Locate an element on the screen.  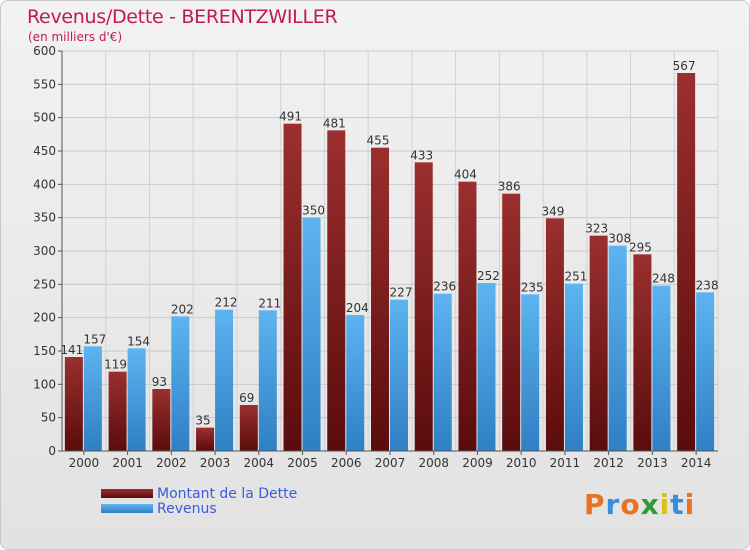
data-label-debt: 141 is located at coordinates (71, 350).